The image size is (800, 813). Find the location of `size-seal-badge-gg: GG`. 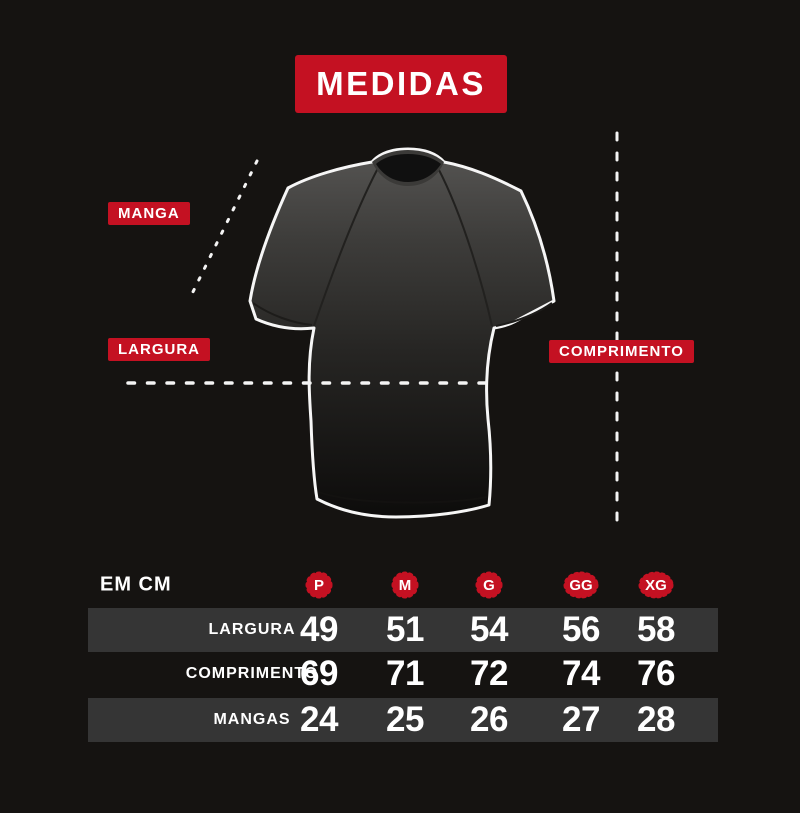

size-seal-badge-gg: GG is located at coordinates (581, 585).